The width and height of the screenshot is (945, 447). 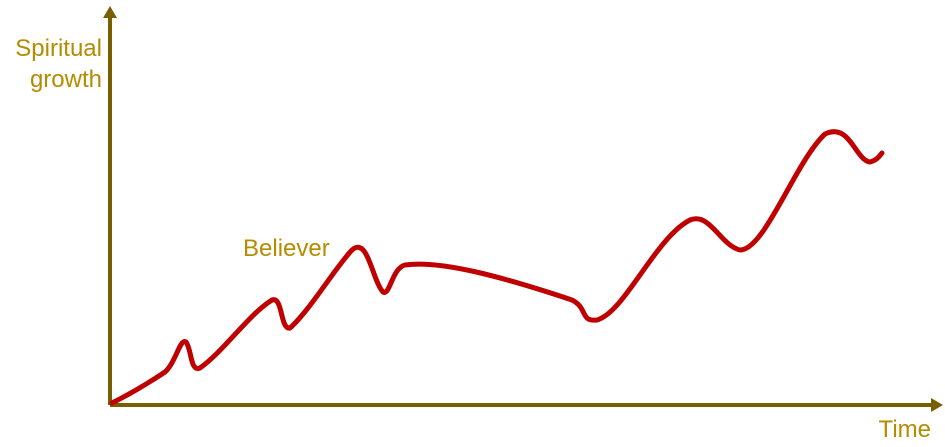 I want to click on y-axis-arrowhead, so click(x=110, y=12).